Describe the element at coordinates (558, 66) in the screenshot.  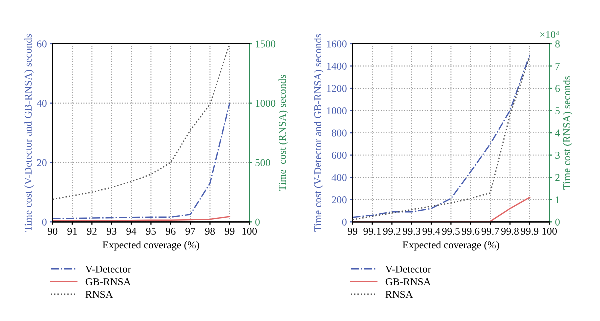
I see `y2-tick-label: 7` at that location.